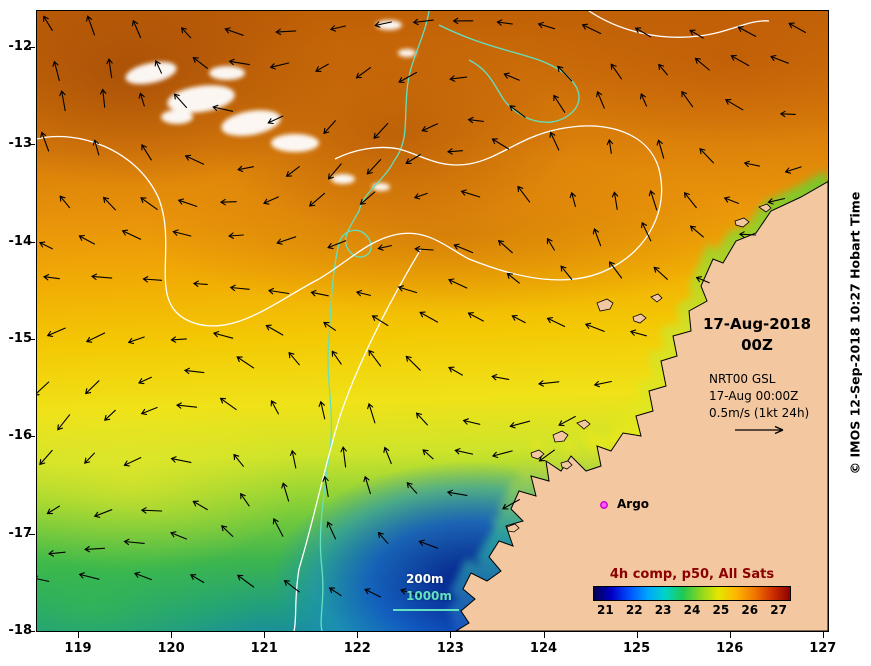 Image resolution: width=871 pixels, height=666 pixels. What do you see at coordinates (778, 610) in the screenshot?
I see `colorbar-tick: 27` at bounding box center [778, 610].